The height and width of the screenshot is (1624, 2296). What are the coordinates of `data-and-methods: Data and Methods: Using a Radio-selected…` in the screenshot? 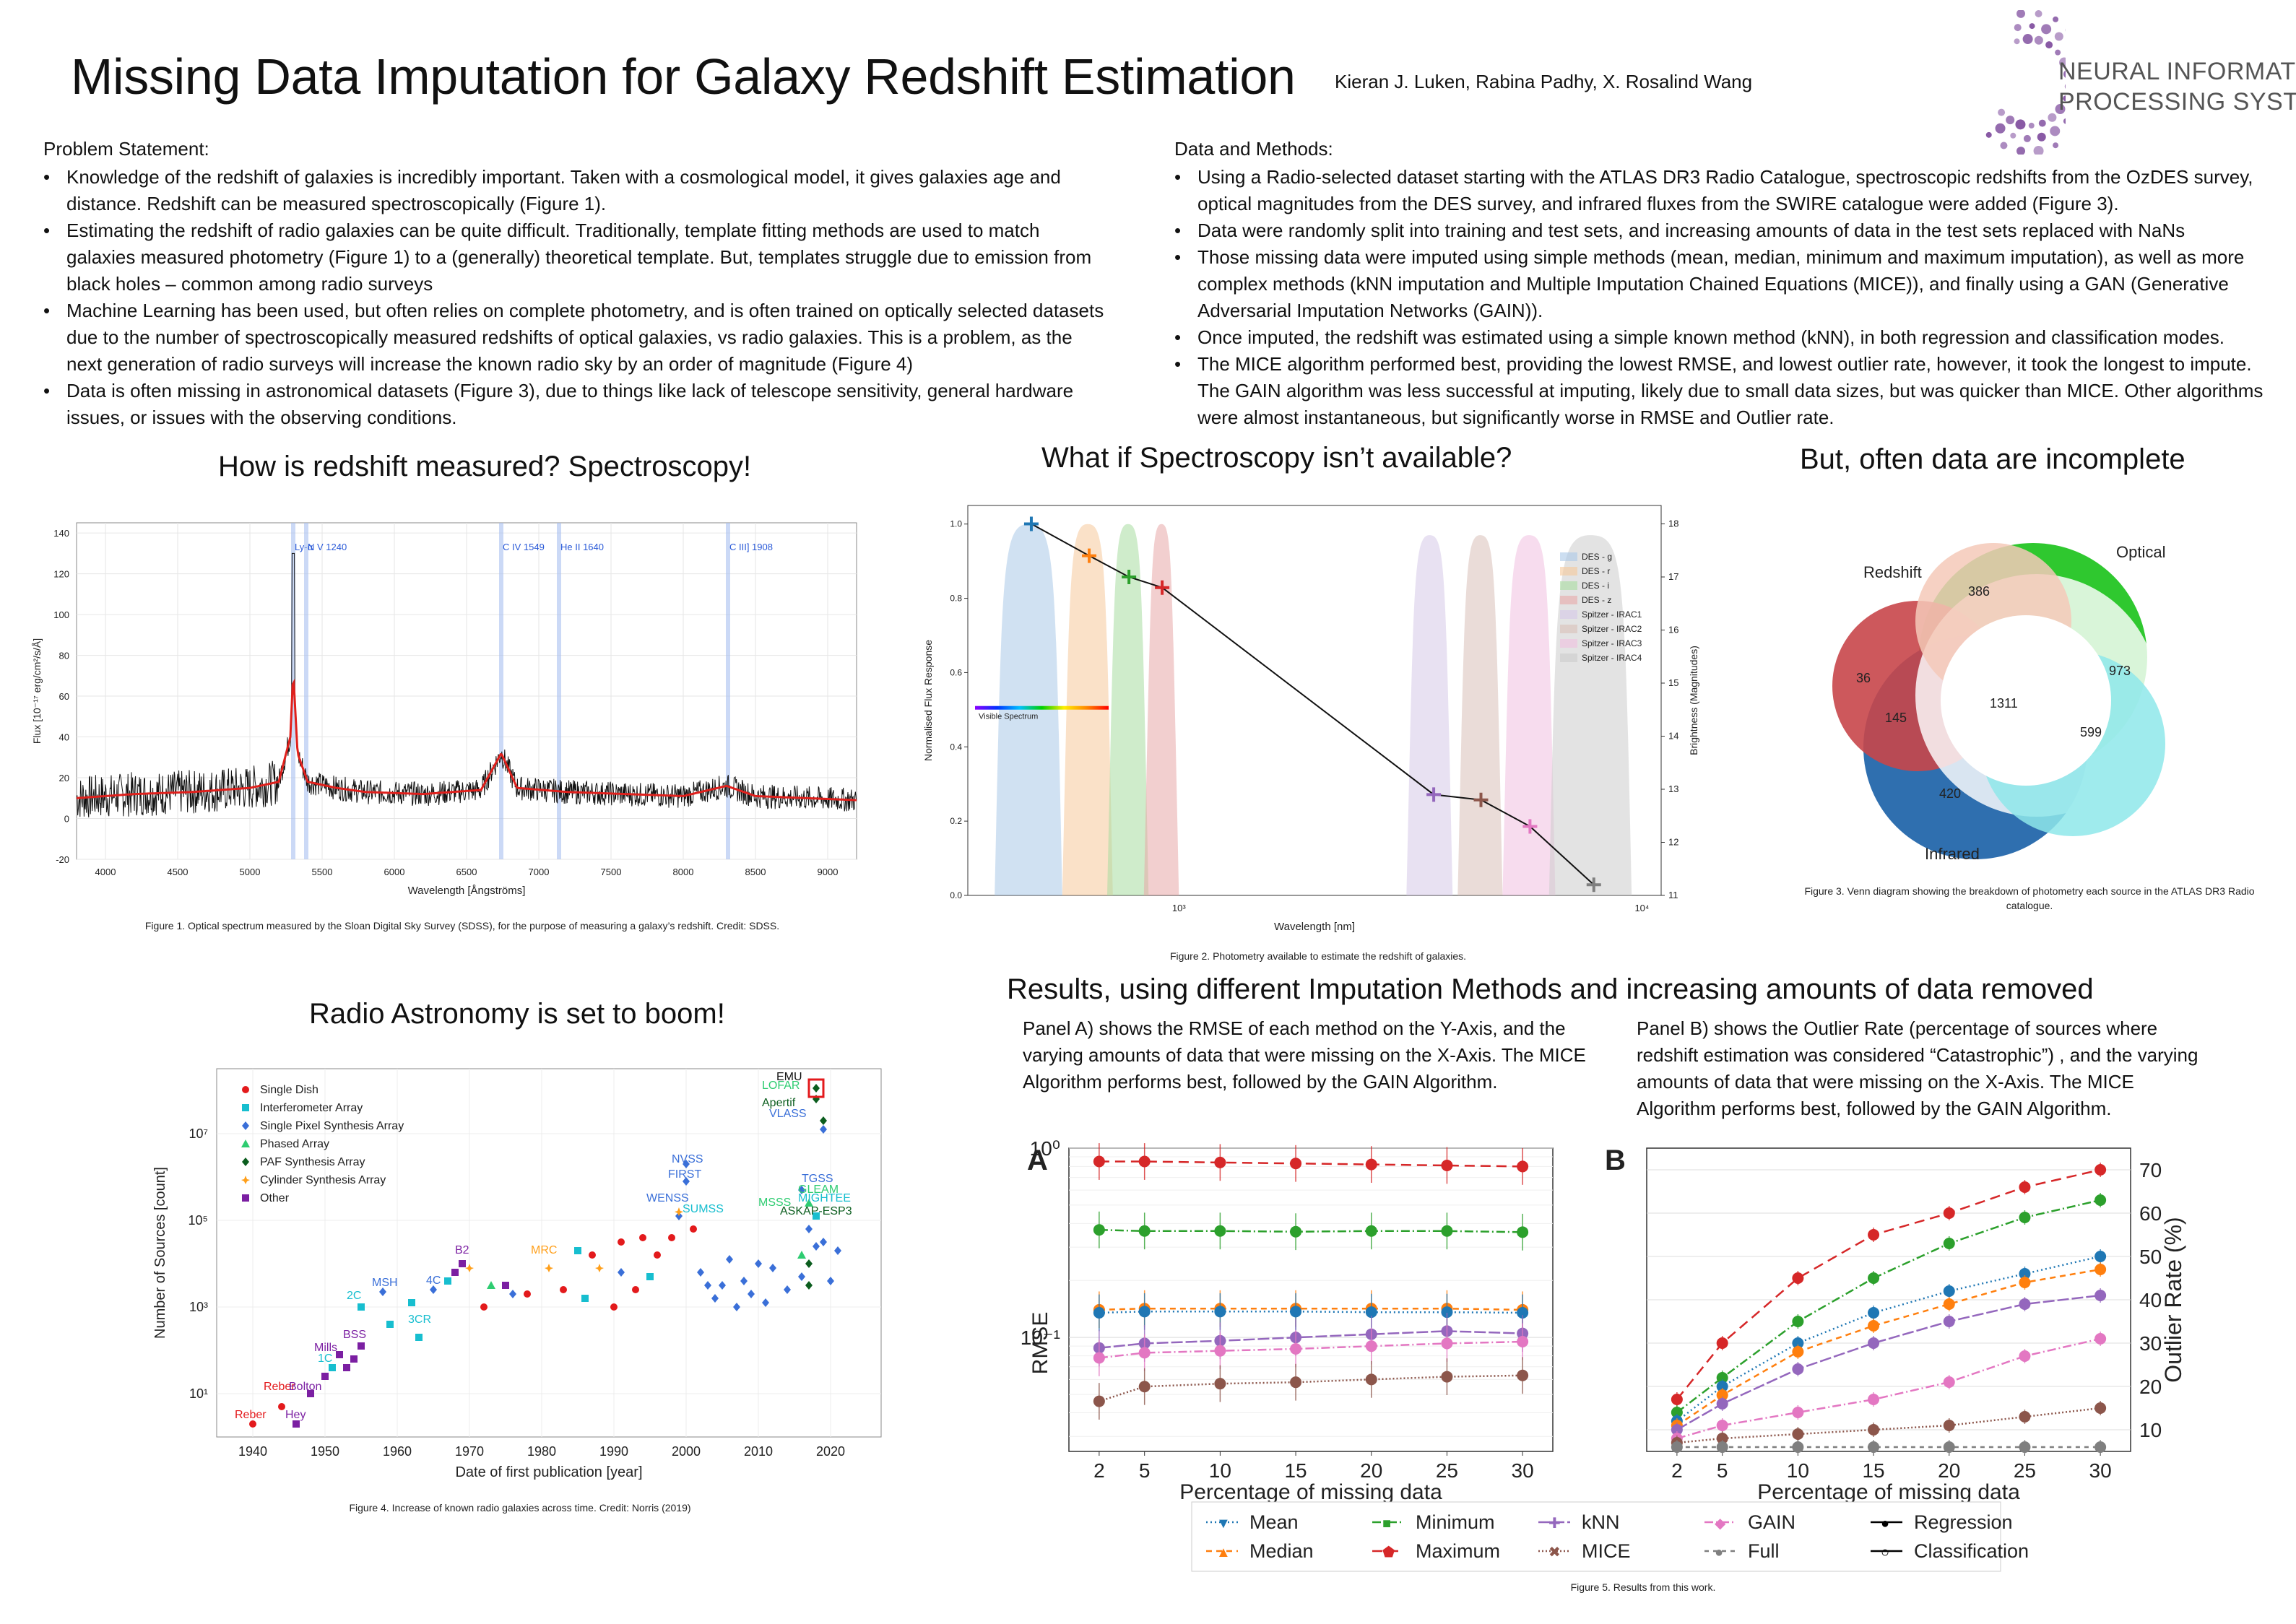 It's located at (1719, 283).